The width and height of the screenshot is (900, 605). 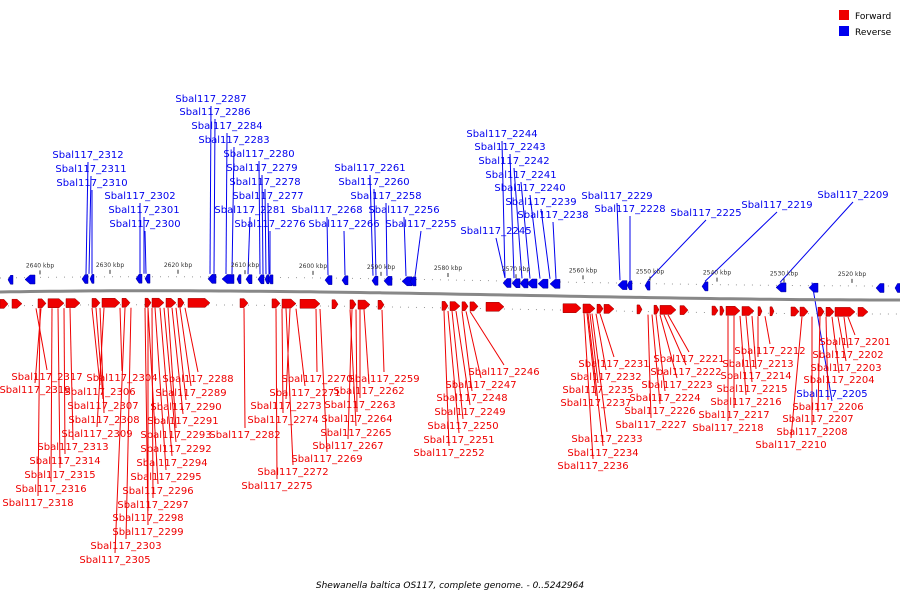 I want to click on gene-label: Sbal117_2235, so click(x=597, y=390).